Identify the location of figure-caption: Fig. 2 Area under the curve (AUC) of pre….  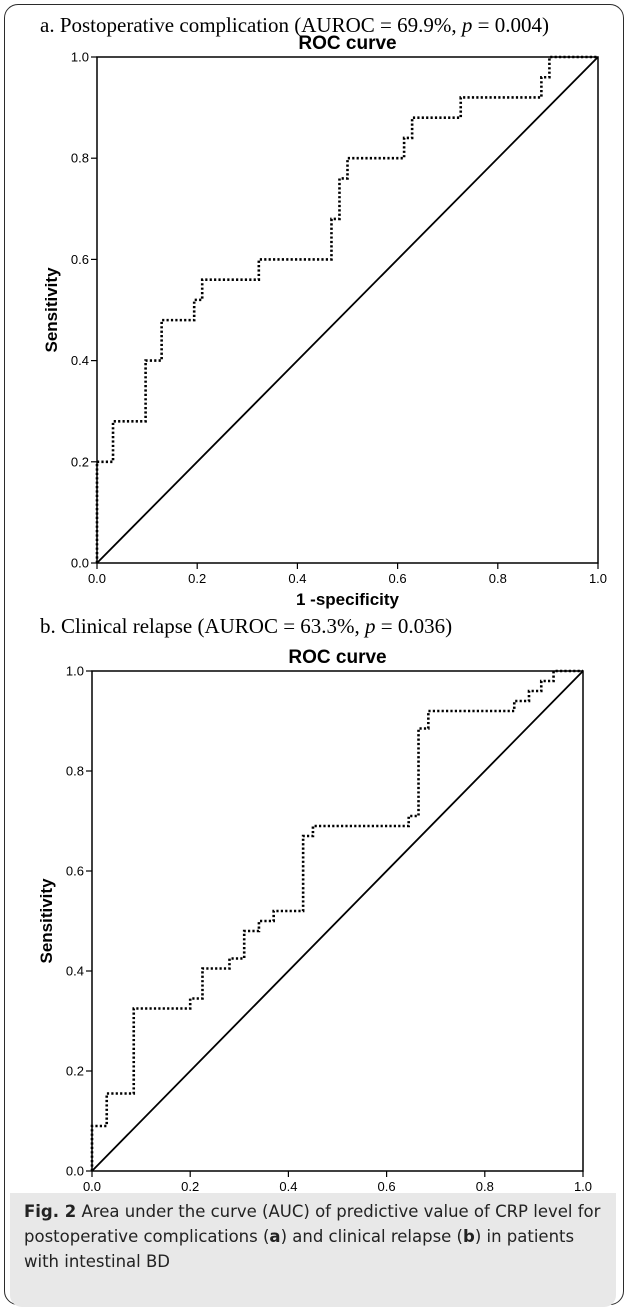
(313, 1250).